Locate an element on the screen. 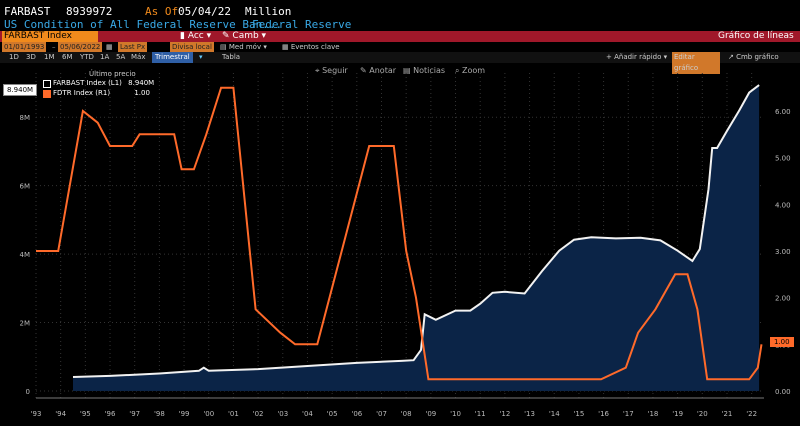 The height and width of the screenshot is (426, 800). x-tick-label: '17 is located at coordinates (628, 414).